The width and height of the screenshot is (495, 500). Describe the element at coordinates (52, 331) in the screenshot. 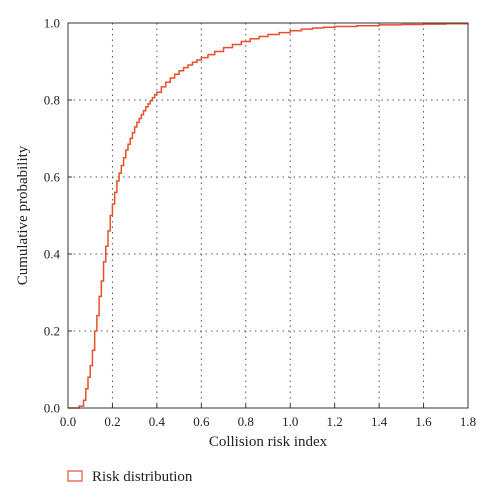

I see `y-tick-label: 0.2` at that location.